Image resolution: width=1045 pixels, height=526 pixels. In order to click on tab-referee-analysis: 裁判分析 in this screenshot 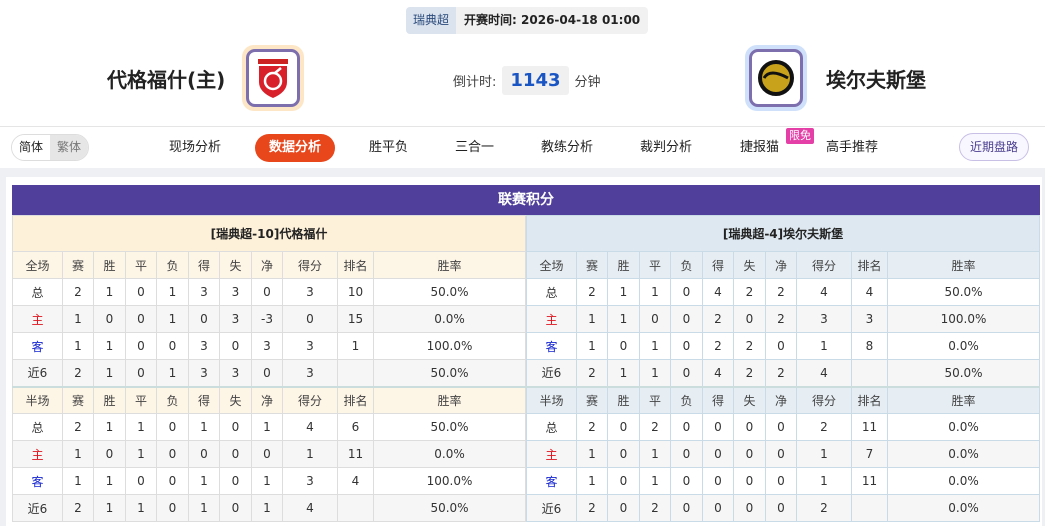, I will do `click(666, 147)`.